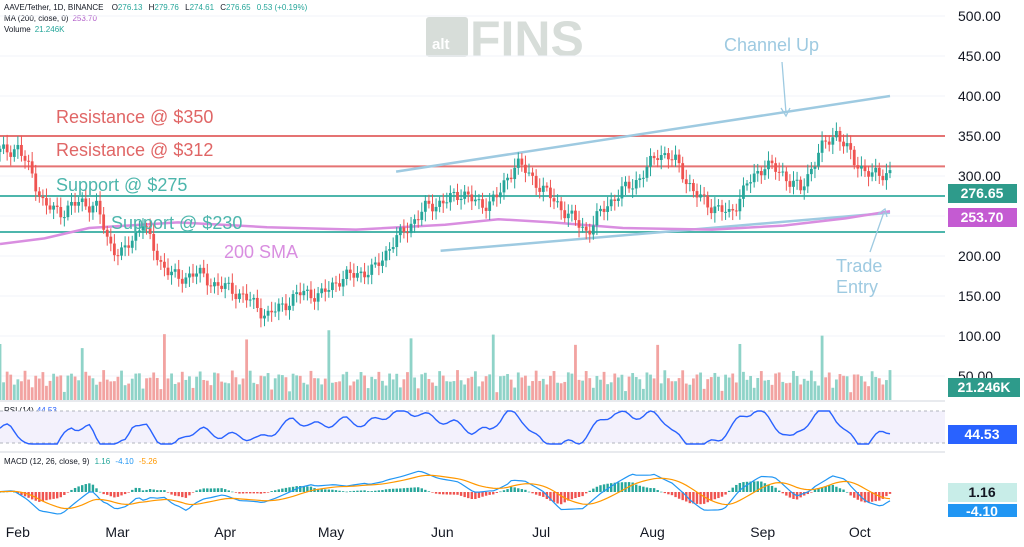  I want to click on ma-line: MA (200, close, 0) 253.70, so click(51, 18).